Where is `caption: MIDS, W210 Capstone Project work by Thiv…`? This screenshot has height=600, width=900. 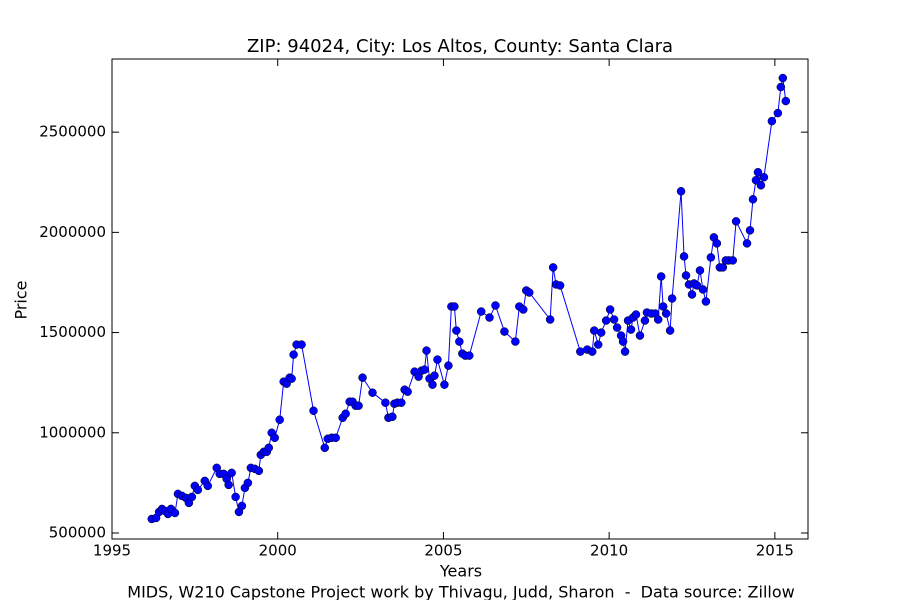 caption: MIDS, W210 Capstone Project work by Thiv… is located at coordinates (460, 591).